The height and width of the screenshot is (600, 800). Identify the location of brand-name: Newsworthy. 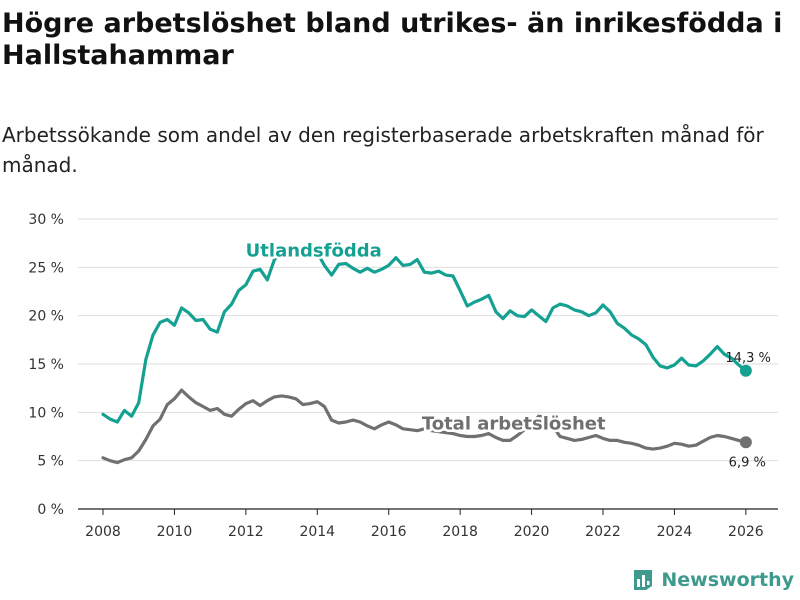
(727, 580).